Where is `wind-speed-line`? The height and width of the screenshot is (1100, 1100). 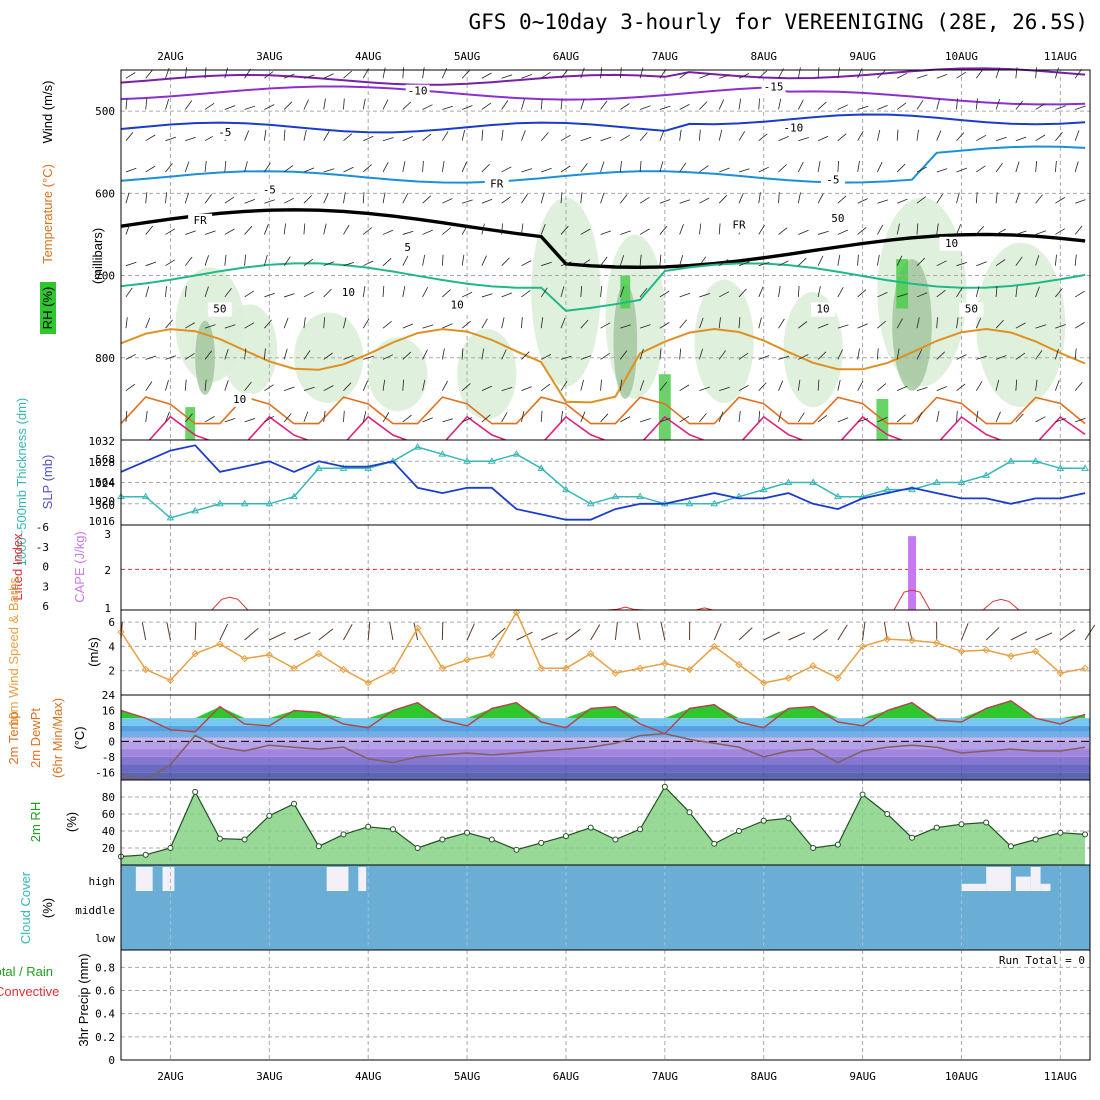 wind-speed-line is located at coordinates (603, 647).